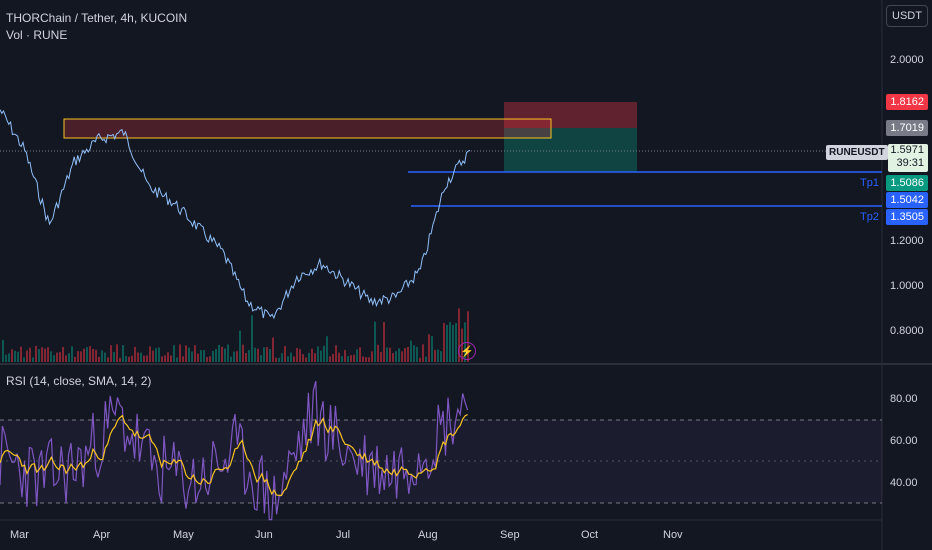 The height and width of the screenshot is (550, 932). What do you see at coordinates (467, 351) in the screenshot?
I see `lightning-icon: ⚡` at bounding box center [467, 351].